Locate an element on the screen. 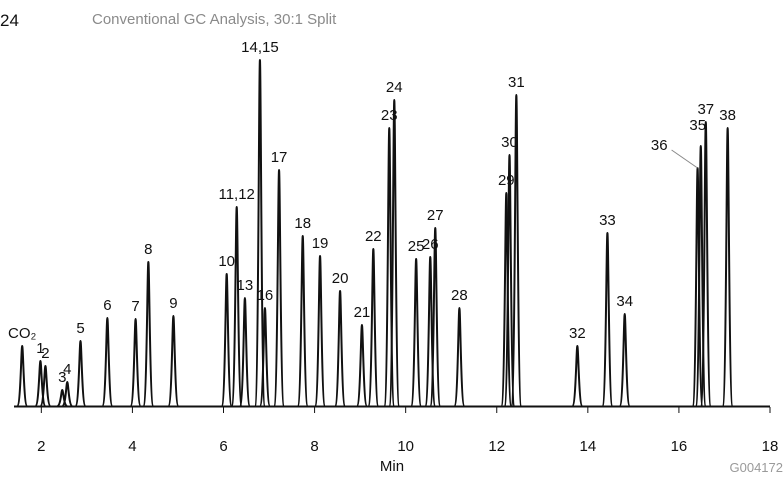  peak-label: 31 is located at coordinates (516, 82).